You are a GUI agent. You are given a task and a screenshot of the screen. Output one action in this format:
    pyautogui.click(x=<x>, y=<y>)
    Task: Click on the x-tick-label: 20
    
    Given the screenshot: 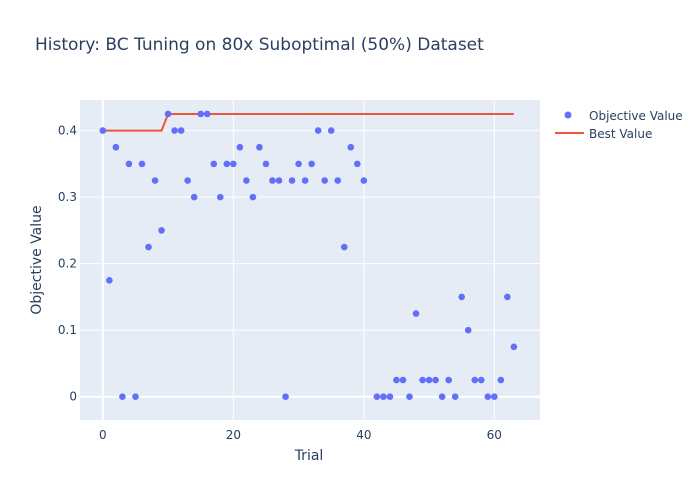 What is the action you would take?
    pyautogui.click(x=233, y=435)
    